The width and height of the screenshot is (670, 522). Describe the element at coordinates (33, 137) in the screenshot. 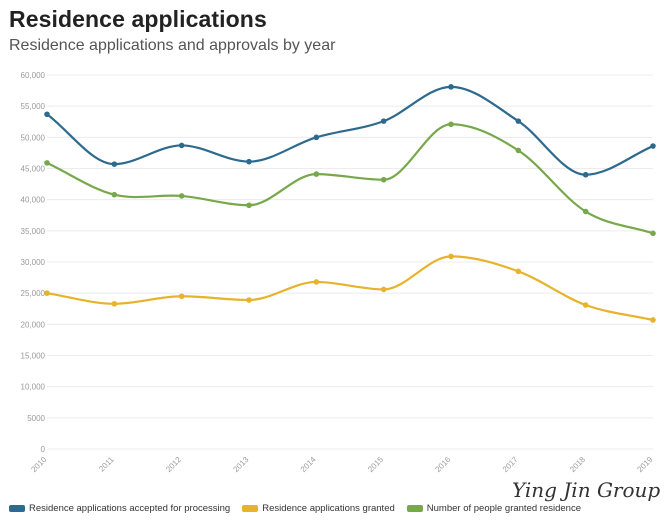

I see `y-tick-label: 50,000` at that location.